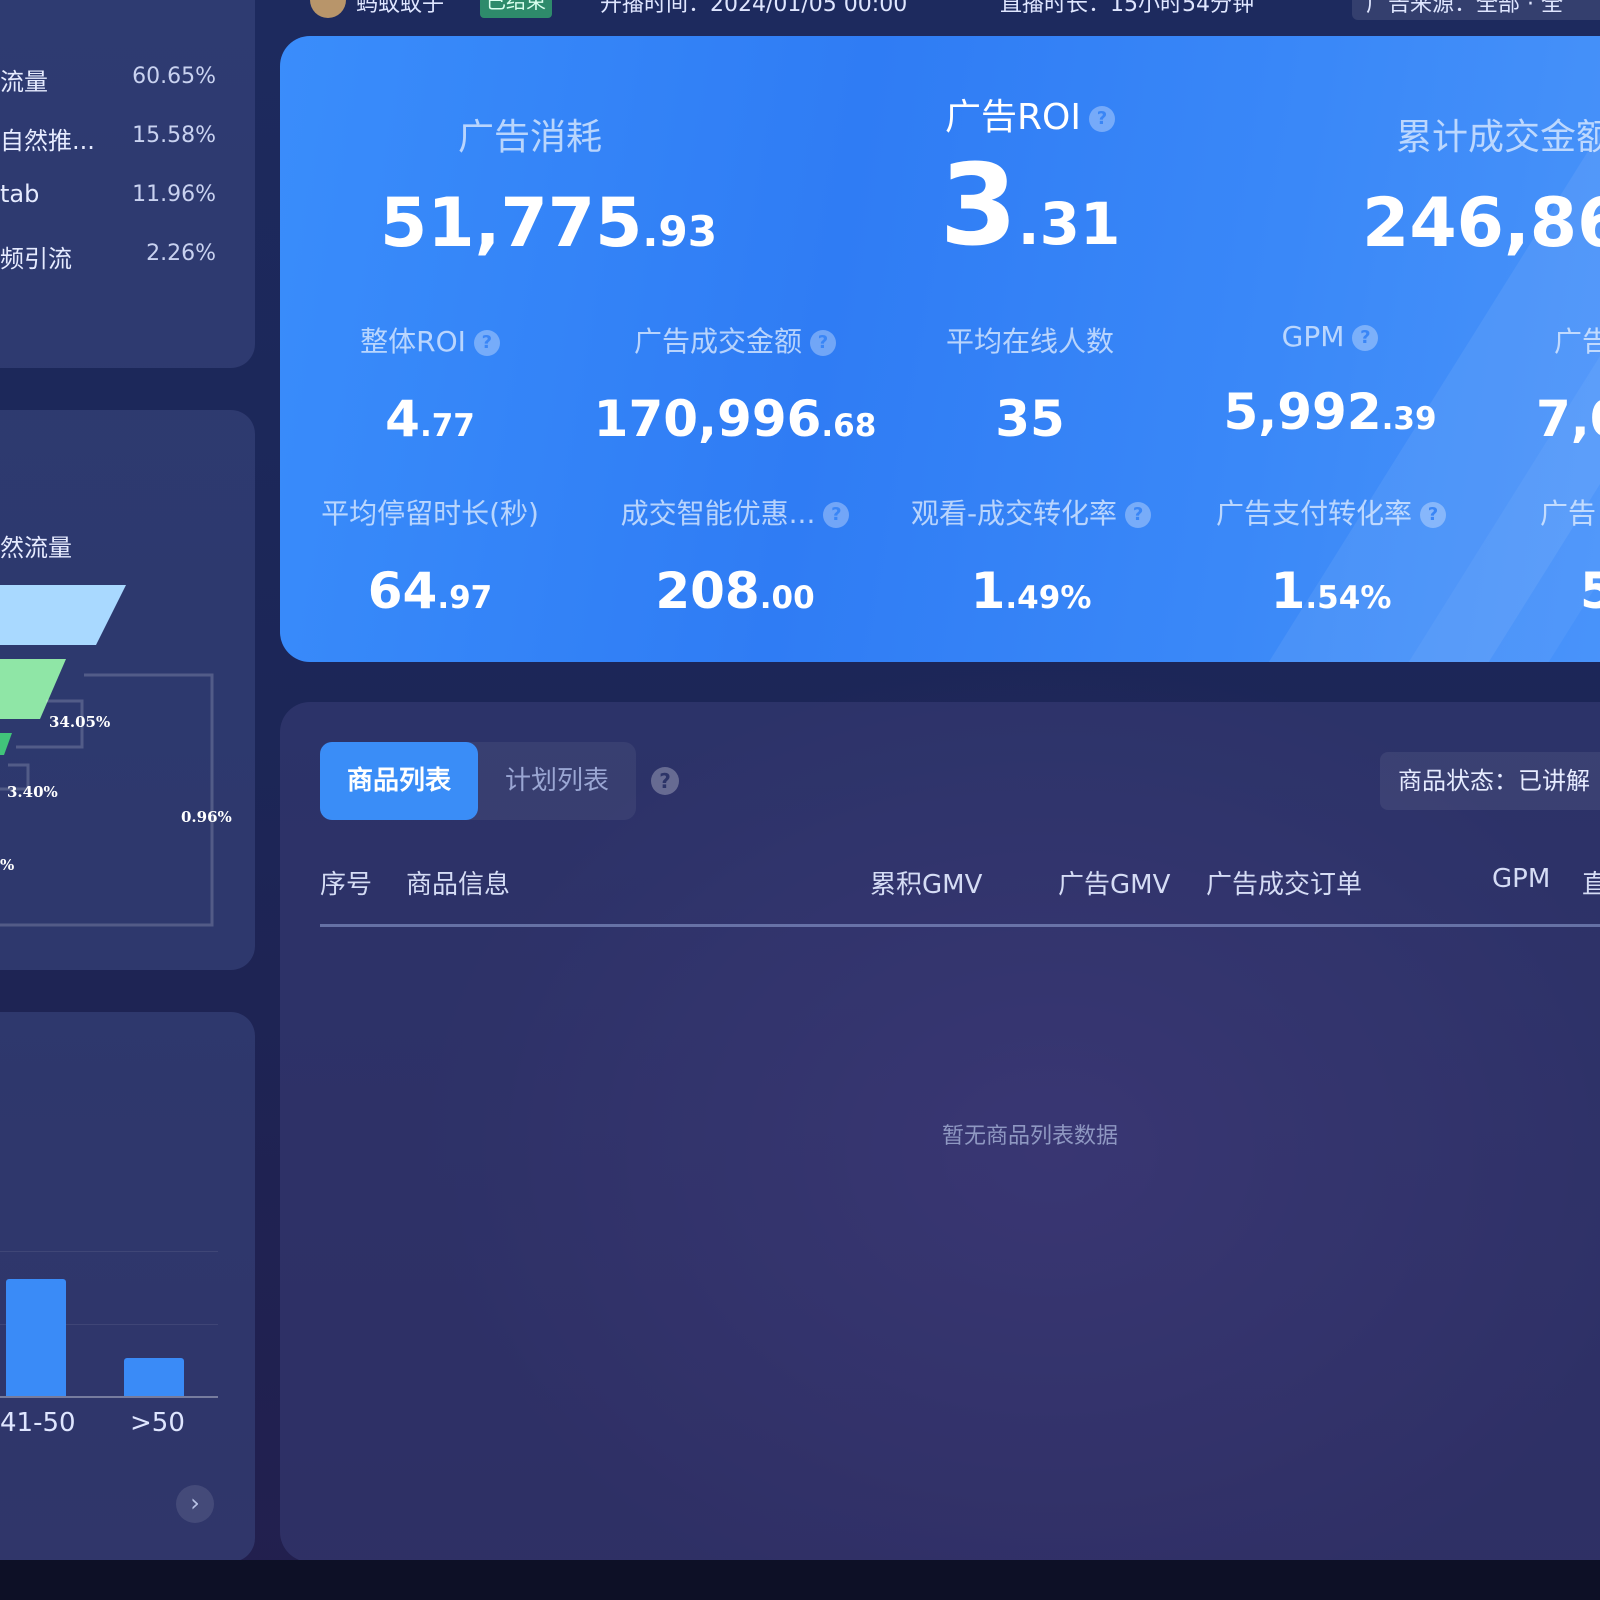 Image resolution: width=1600 pixels, height=1600 pixels. What do you see at coordinates (1030, 419) in the screenshot?
I see `metric-value-int: 35` at bounding box center [1030, 419].